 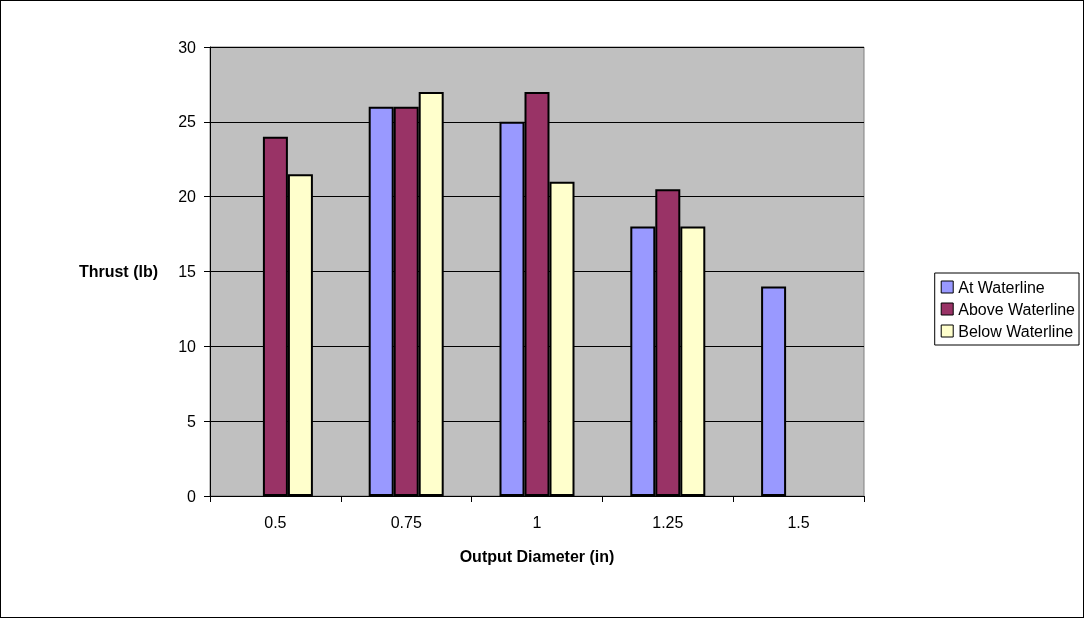 I want to click on y-tick-label: 10, so click(x=187, y=346).